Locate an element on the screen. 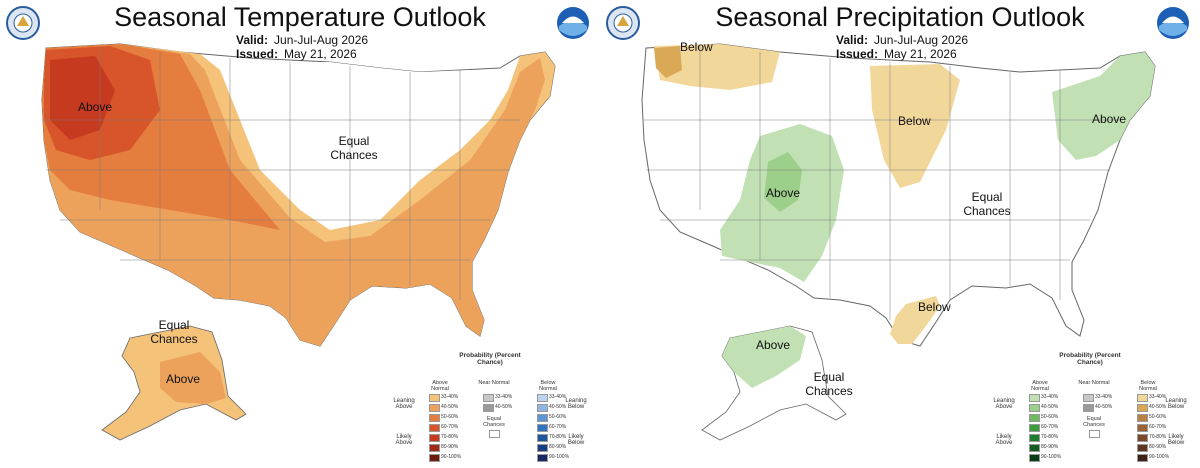 The image size is (1200, 468). issued-value: May 21, 2026 is located at coordinates (320, 54).